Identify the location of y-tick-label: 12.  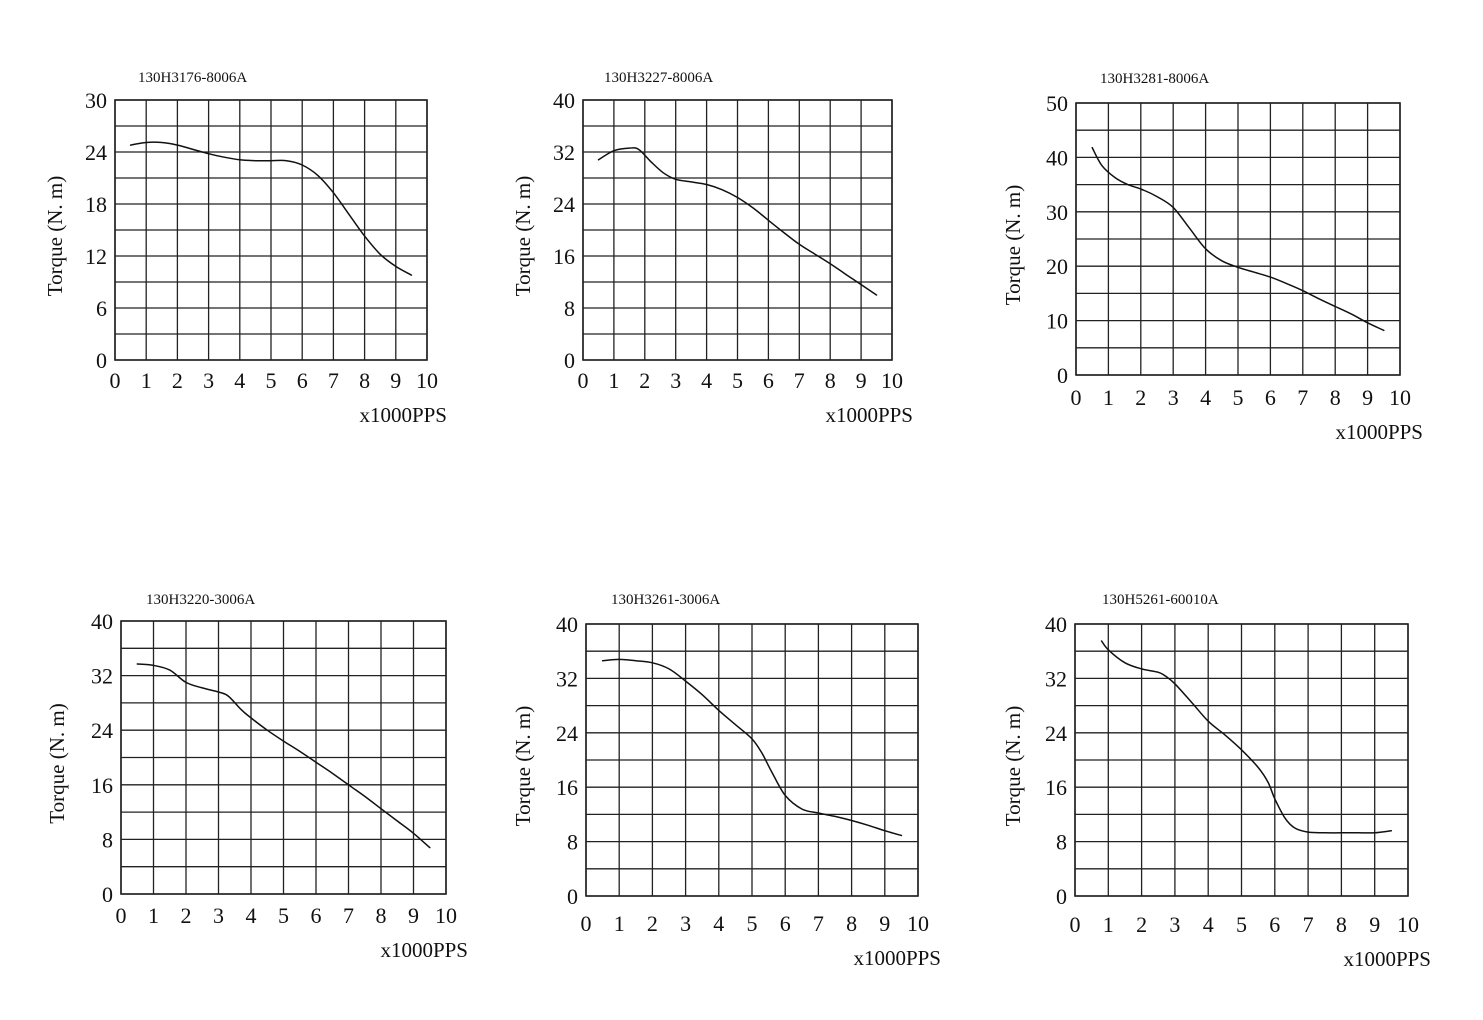
(96, 256).